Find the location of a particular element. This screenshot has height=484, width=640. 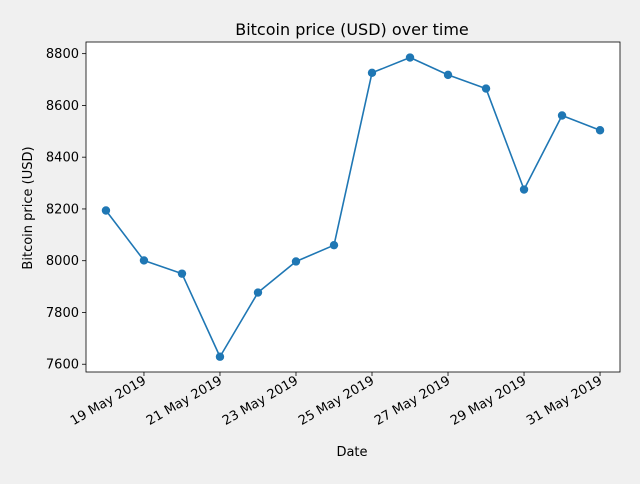

y-tick-label: 8000 is located at coordinates (62, 261).